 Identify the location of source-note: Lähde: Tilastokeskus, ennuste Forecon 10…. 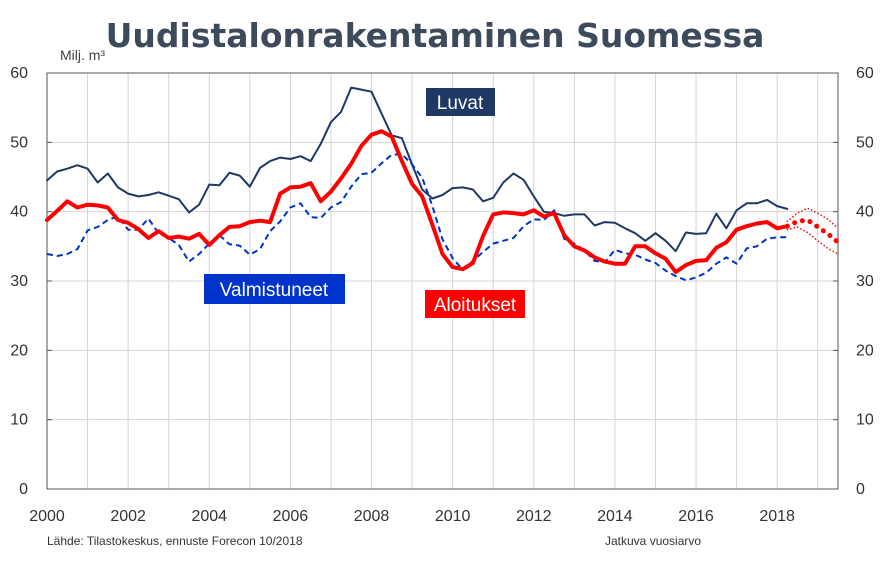
(175, 541).